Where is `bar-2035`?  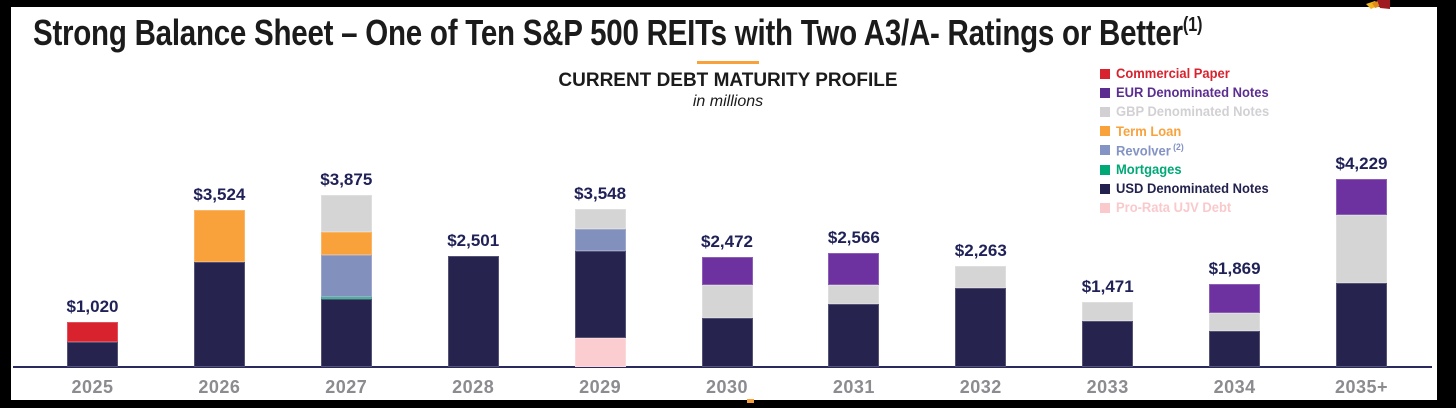 bar-2035 is located at coordinates (1361, 273).